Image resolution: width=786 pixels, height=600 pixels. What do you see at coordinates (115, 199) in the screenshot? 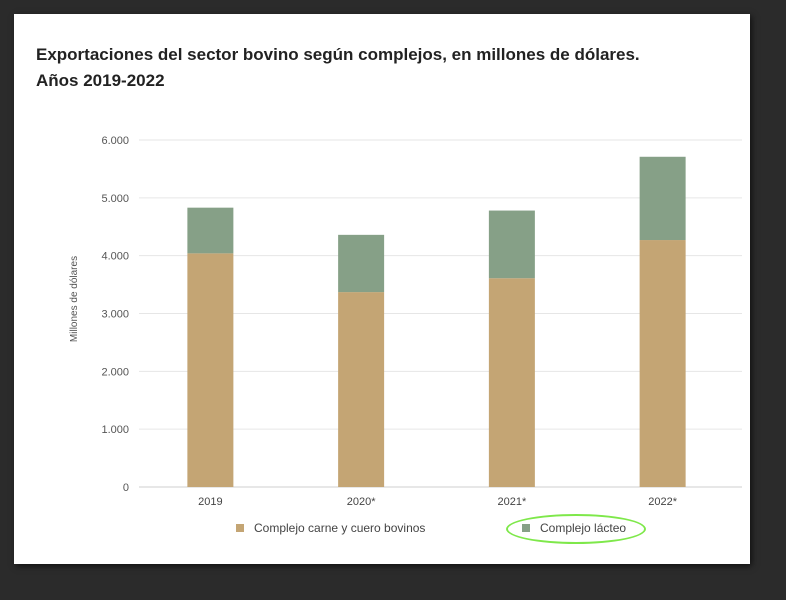
I see `y-tick-label: 5.000` at bounding box center [115, 199].